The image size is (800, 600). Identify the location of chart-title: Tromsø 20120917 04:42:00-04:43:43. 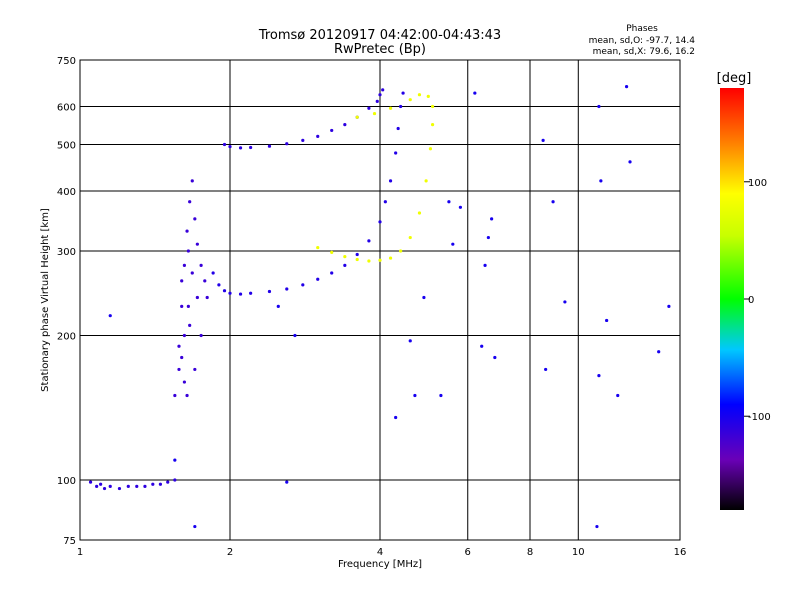
(379, 35).